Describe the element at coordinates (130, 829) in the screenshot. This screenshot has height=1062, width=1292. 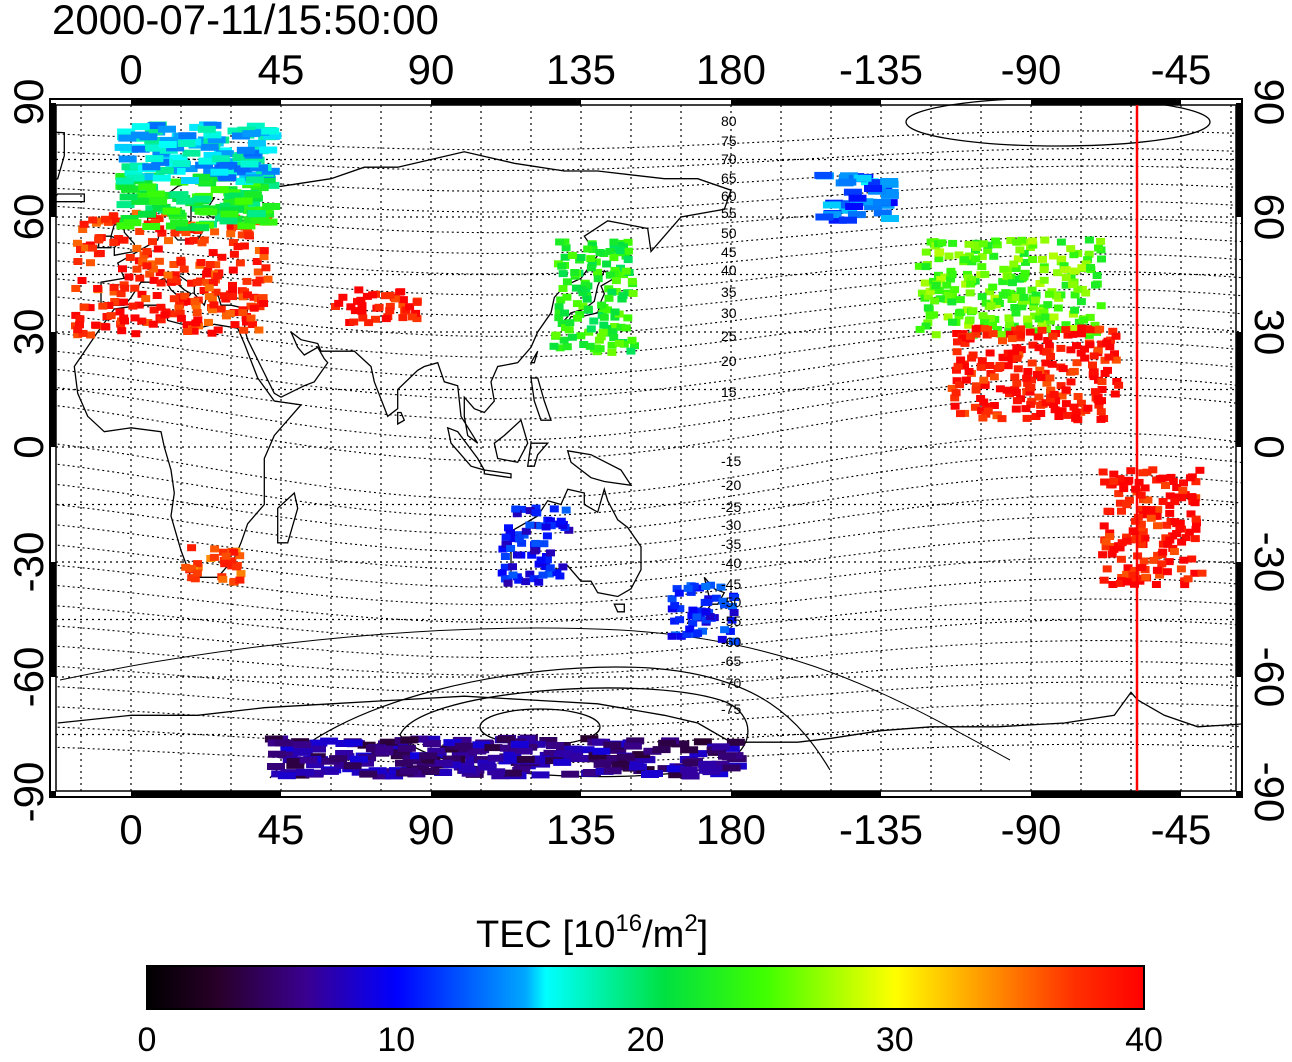
I see `bottom-lon-tick-label: 0` at that location.